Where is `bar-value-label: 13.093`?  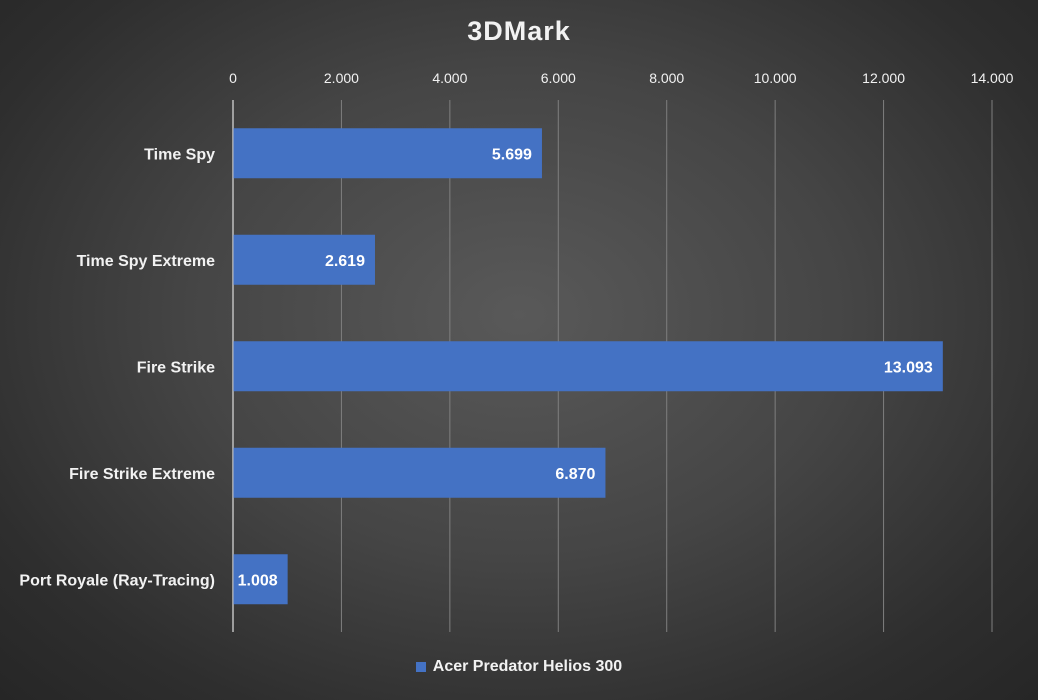
bar-value-label: 13.093 is located at coordinates (908, 367).